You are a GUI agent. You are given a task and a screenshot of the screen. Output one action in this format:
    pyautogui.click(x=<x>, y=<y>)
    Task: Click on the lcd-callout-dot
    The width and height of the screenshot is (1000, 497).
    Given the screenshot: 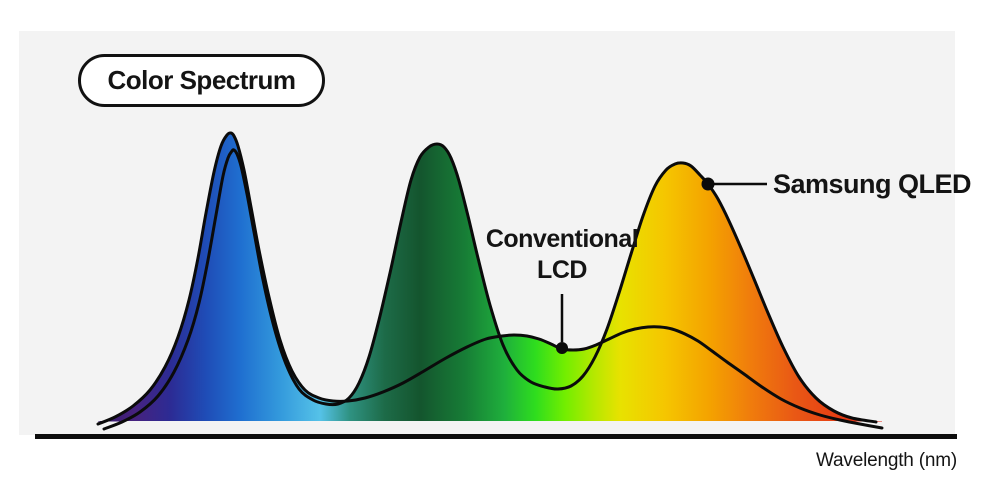 What is the action you would take?
    pyautogui.click(x=562, y=348)
    